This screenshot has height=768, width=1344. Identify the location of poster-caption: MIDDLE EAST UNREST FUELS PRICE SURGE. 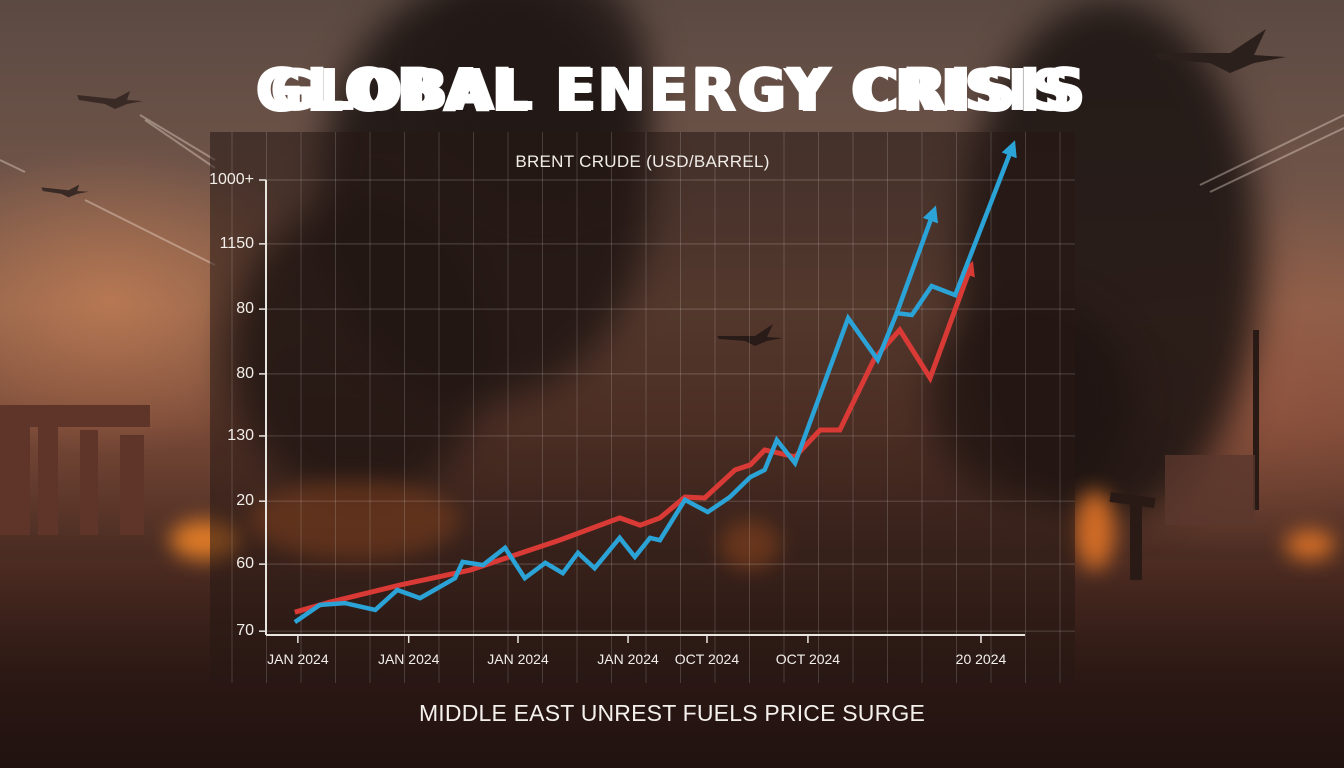
(672, 713).